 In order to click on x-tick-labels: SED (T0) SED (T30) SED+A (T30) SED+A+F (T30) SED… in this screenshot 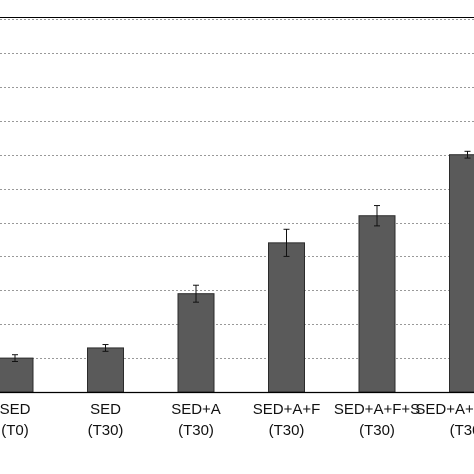, I will do `click(237, 420)`.